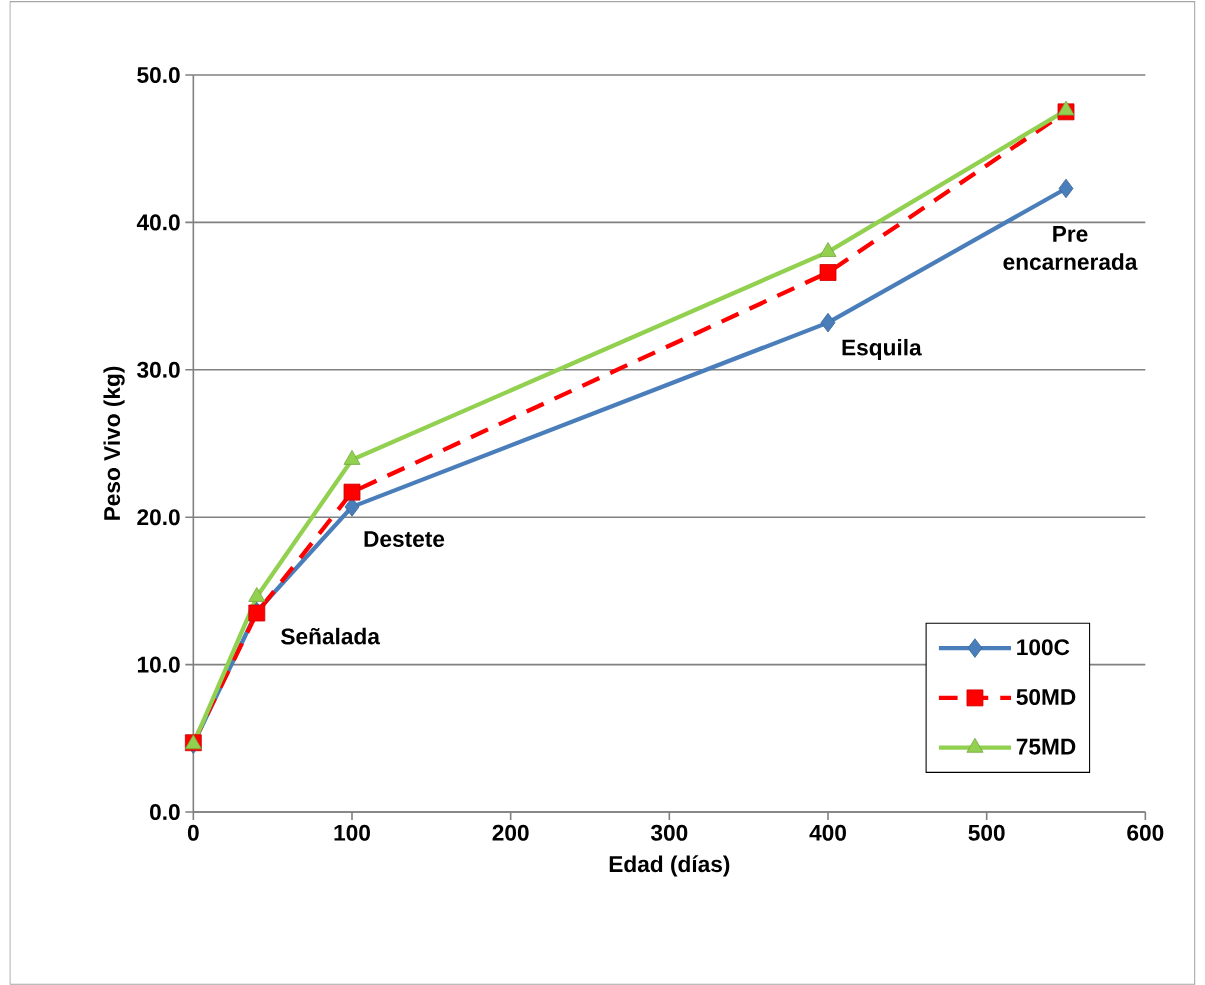 This screenshot has height=985, width=1205. What do you see at coordinates (158, 664) in the screenshot?
I see `y-tick-label: 10.0` at bounding box center [158, 664].